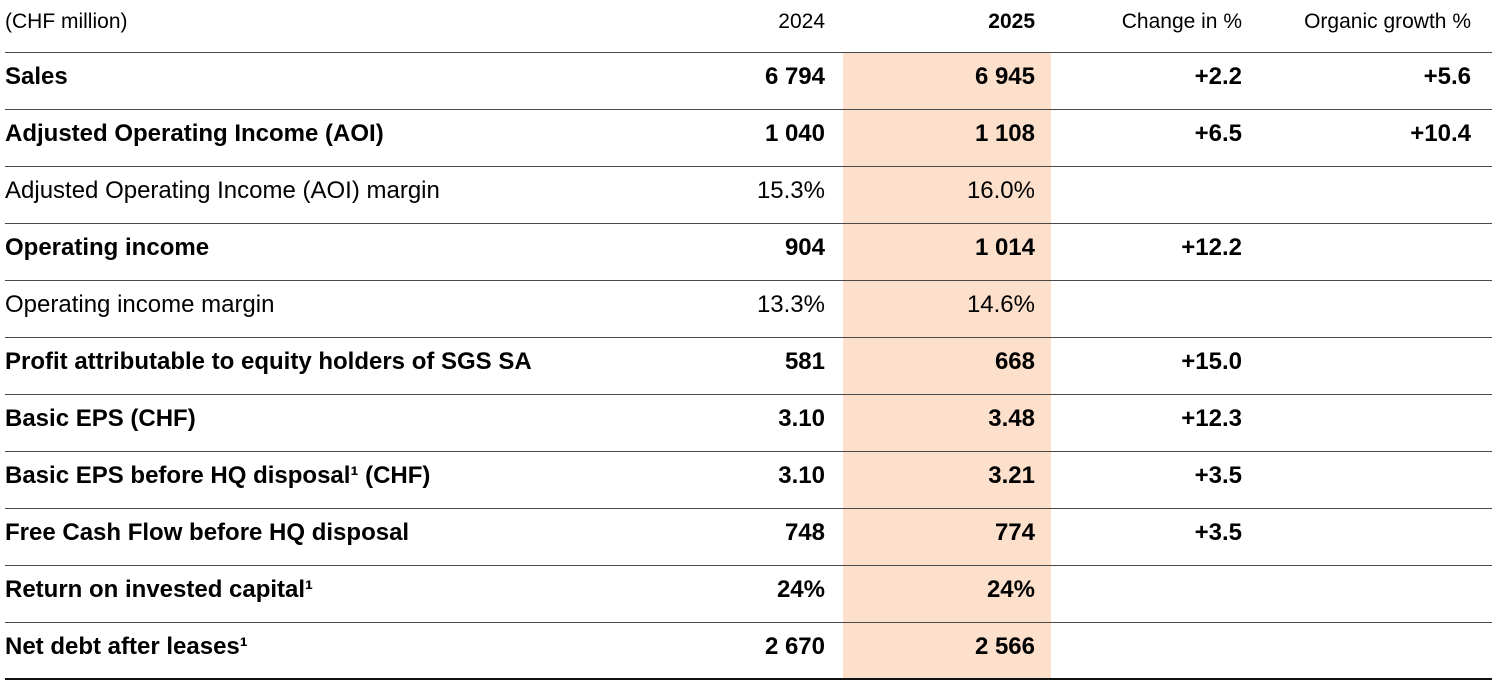 The height and width of the screenshot is (690, 1504). What do you see at coordinates (207, 532) in the screenshot?
I see `row-label: Free Cash Flow before HQ disposal` at bounding box center [207, 532].